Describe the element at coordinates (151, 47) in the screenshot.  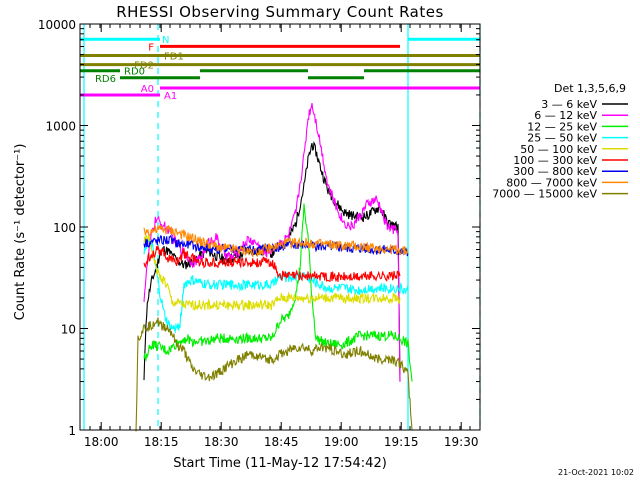
I see `flag-label-f: F` at that location.